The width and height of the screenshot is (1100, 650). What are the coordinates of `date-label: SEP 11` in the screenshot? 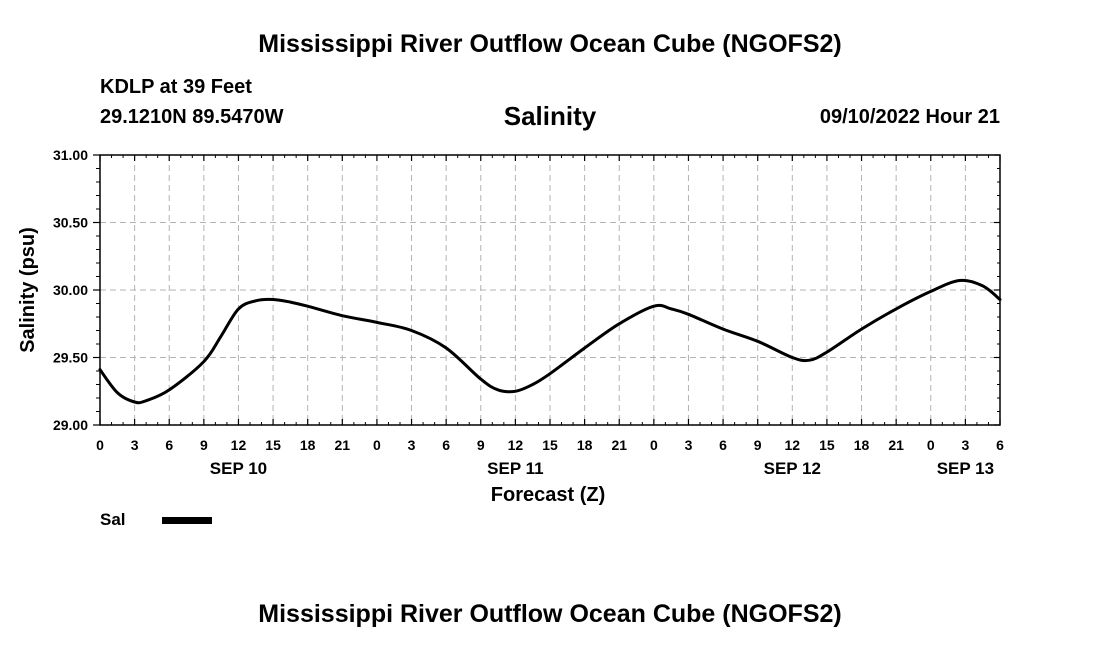 It's located at (515, 468).